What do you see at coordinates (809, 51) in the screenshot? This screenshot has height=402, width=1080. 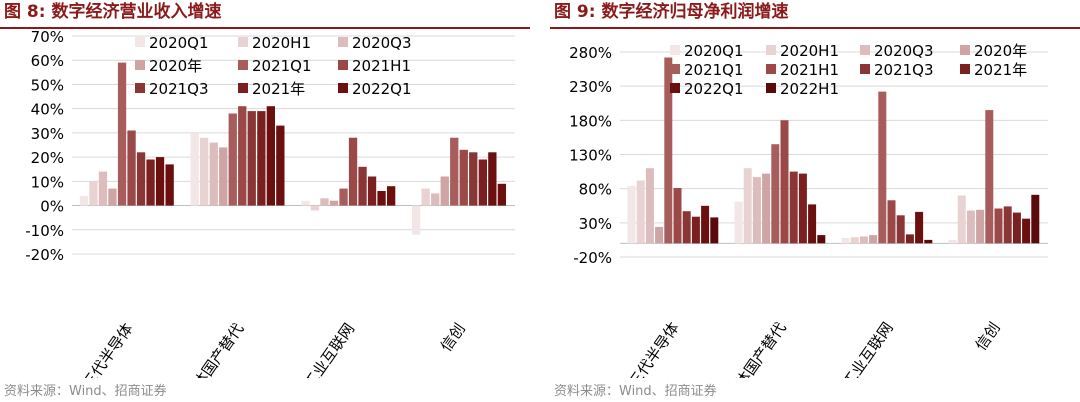 I see `legend-label: 2020H1` at bounding box center [809, 51].